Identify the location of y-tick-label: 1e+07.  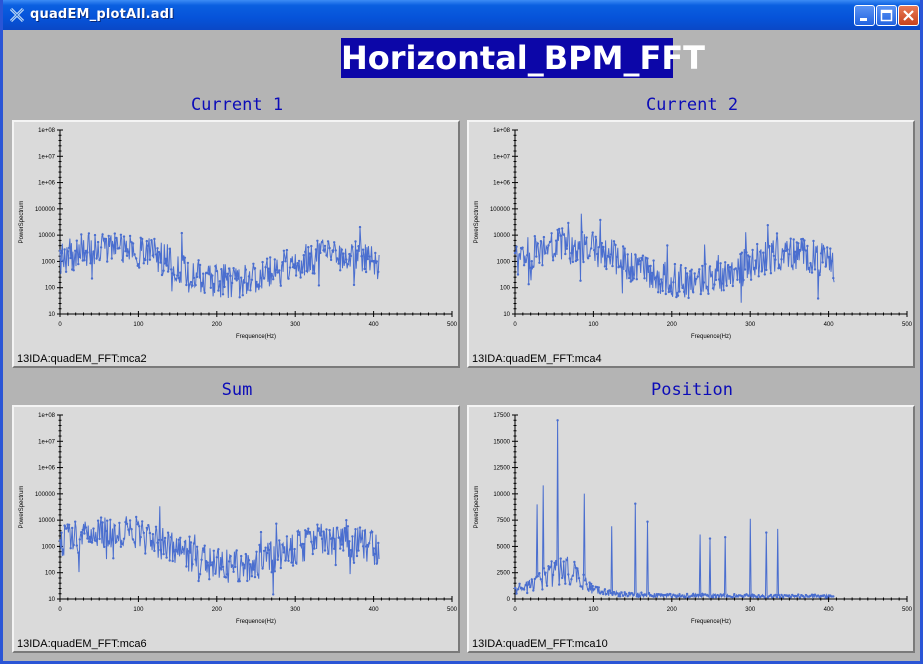
(47, 442).